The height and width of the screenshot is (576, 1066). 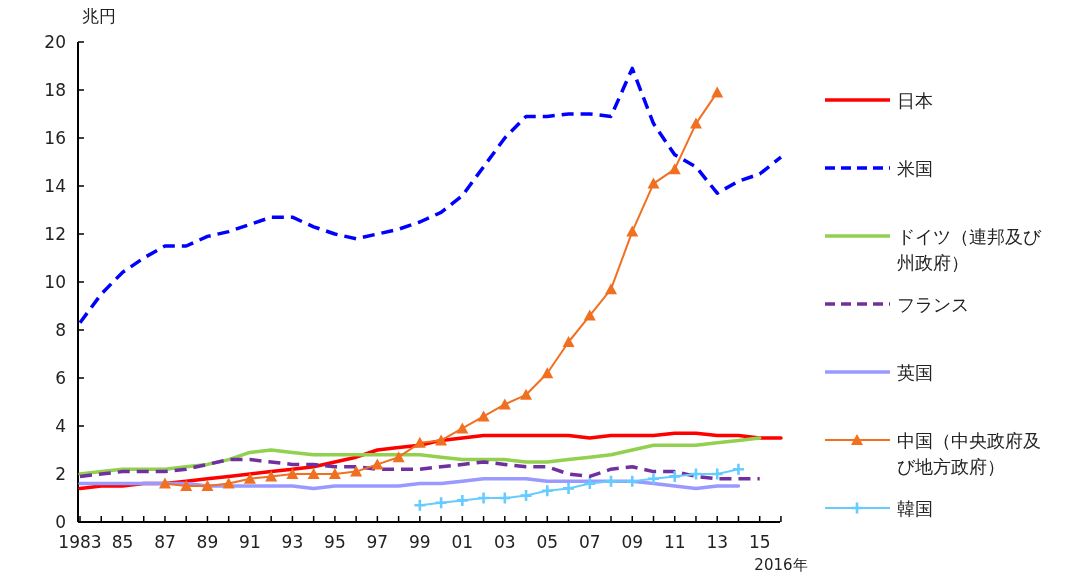 I want to click on x-tick-label: 05, so click(x=547, y=542).